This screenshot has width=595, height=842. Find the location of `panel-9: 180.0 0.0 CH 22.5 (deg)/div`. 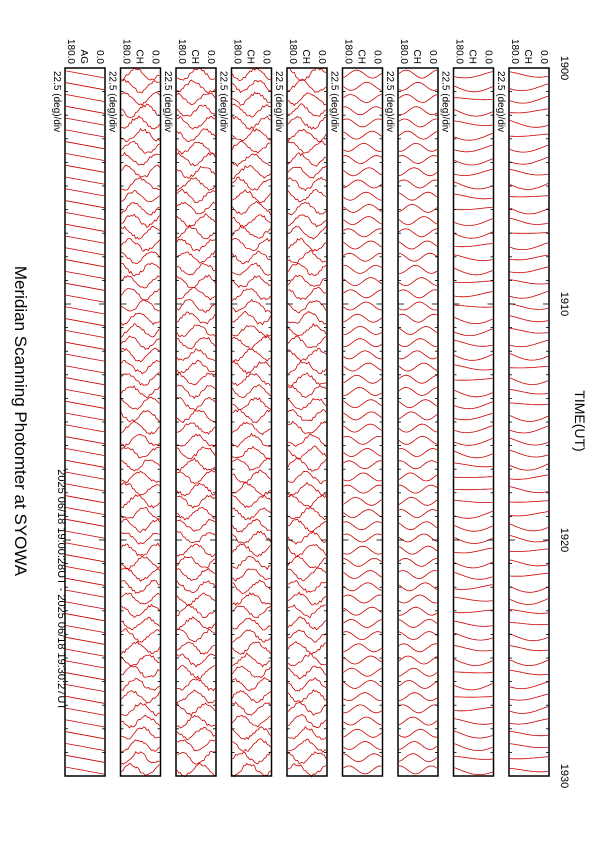

panel-9: 180.0 0.0 CH 22.5 (deg)/div is located at coordinates (522, 408).